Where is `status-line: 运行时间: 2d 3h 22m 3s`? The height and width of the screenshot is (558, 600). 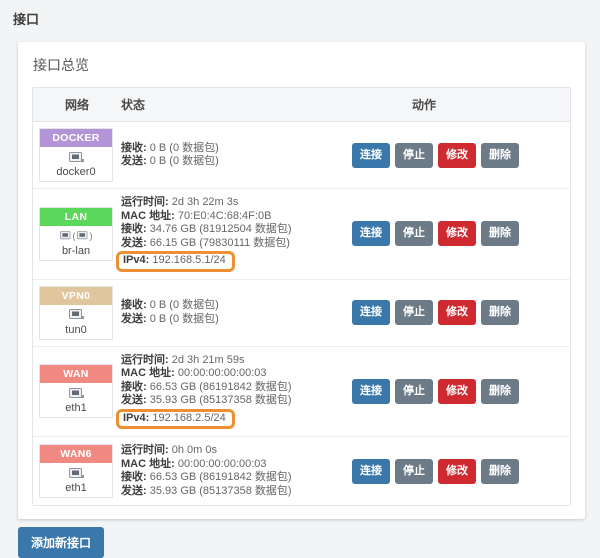
status-line: 运行时间: 2d 3h 22m 3s is located at coordinates (180, 202).